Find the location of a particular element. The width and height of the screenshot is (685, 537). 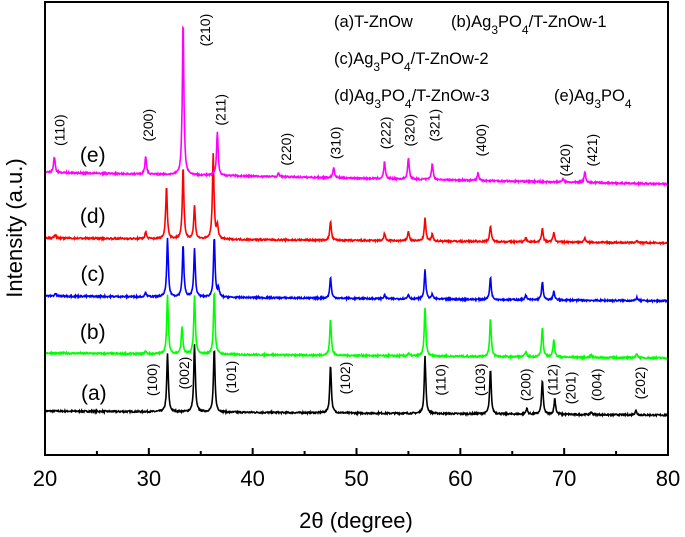

x-tick-label: 20 is located at coordinates (45, 478).